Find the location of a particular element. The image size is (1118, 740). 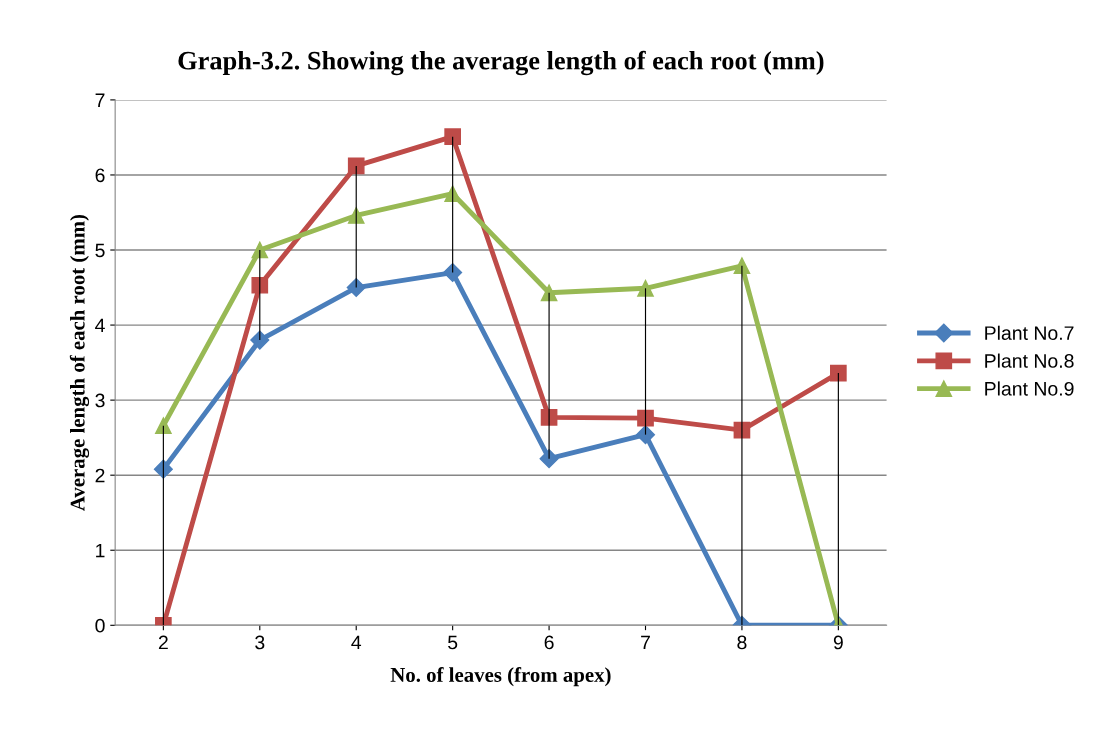

x-tick-label: 6 is located at coordinates (549, 642).